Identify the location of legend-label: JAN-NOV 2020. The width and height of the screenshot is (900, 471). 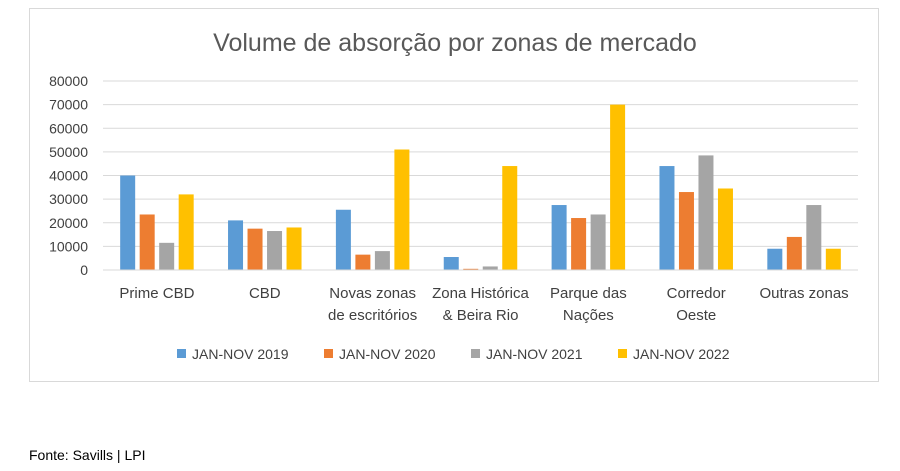
(387, 354).